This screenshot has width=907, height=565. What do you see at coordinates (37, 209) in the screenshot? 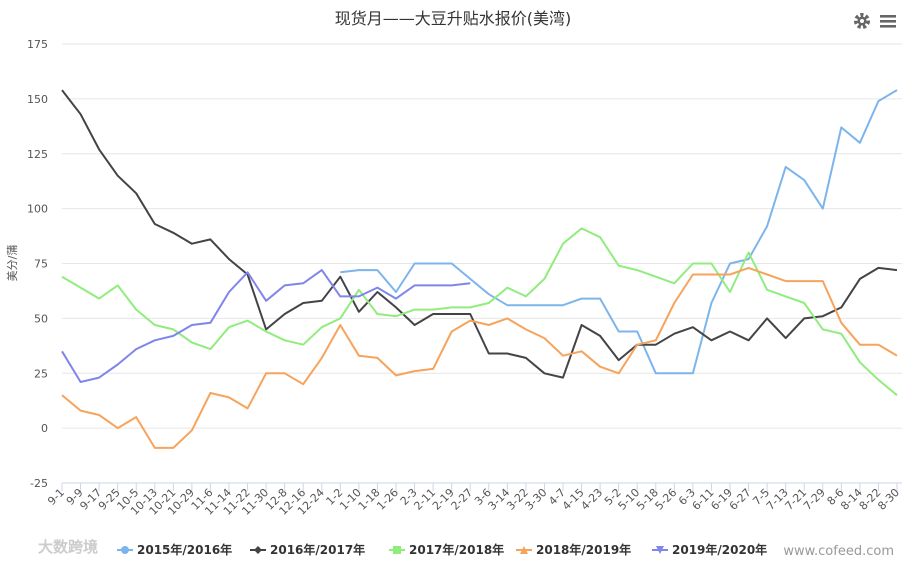
I see `y-tick-label: 100` at bounding box center [37, 209].